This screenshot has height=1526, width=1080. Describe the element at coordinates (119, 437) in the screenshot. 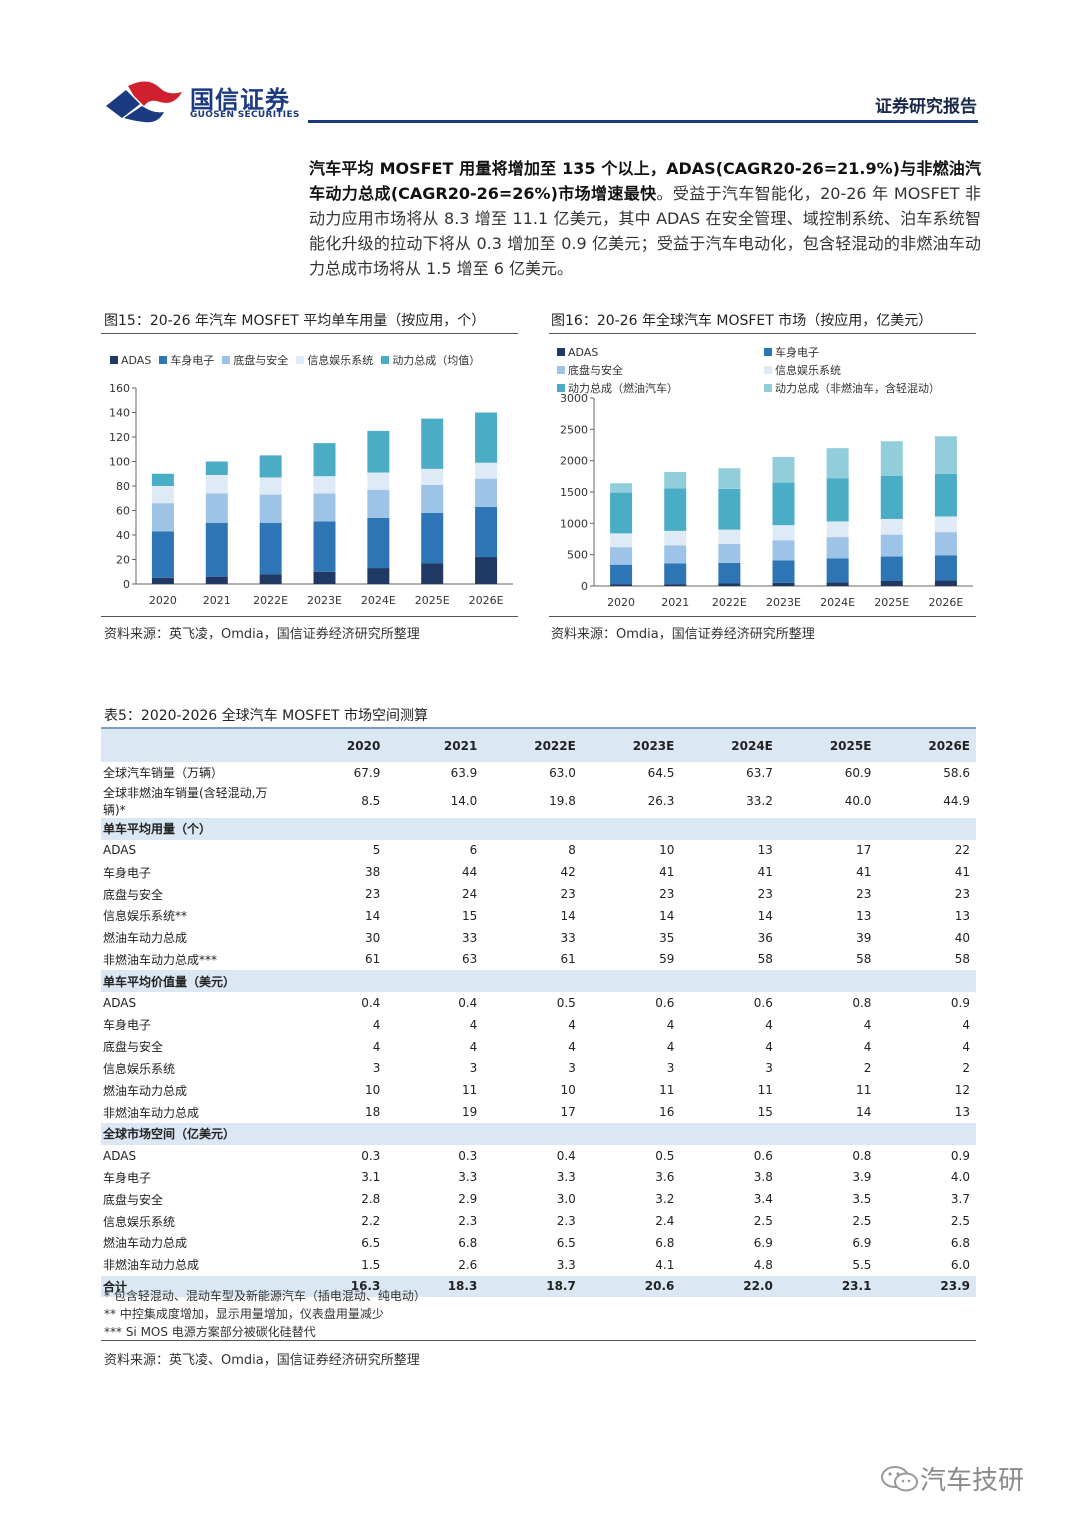

I see `y-tick-label: 120` at that location.